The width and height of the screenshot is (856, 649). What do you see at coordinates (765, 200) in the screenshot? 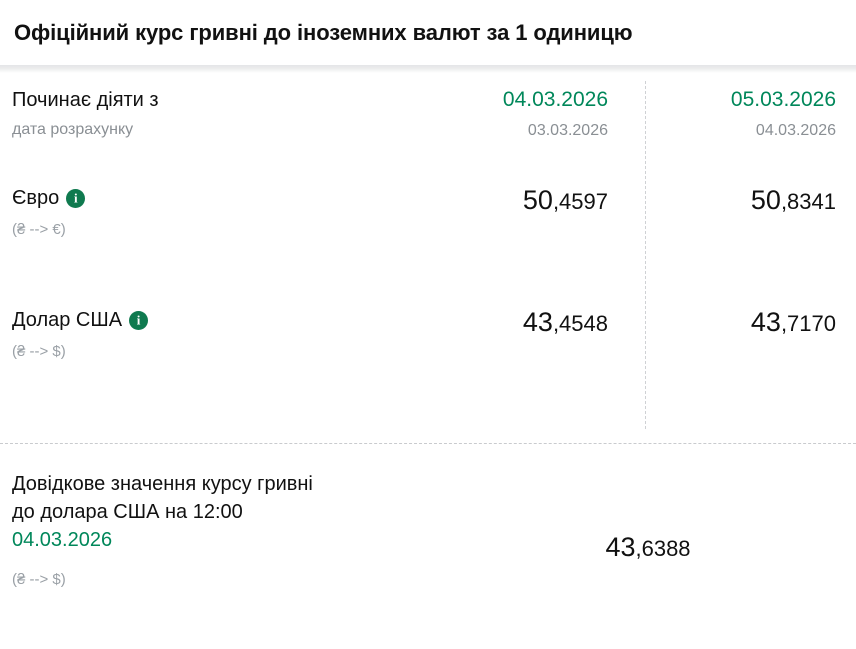
I see `eur-rate-2-int: 50` at bounding box center [765, 200].